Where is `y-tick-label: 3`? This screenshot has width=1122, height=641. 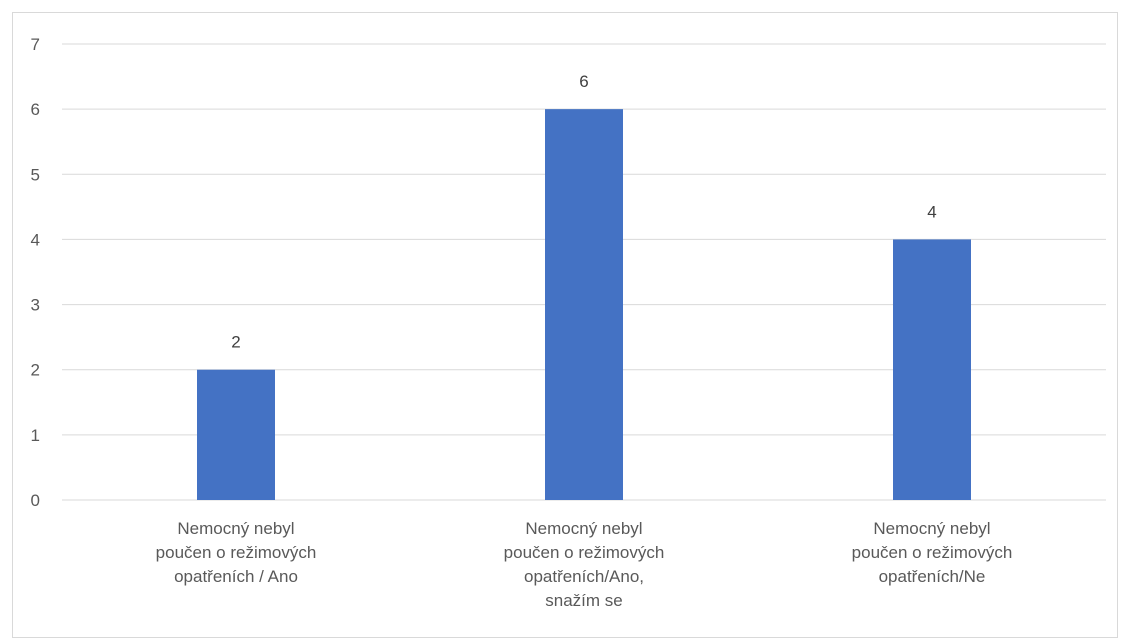
y-tick-label: 3 is located at coordinates (35, 305).